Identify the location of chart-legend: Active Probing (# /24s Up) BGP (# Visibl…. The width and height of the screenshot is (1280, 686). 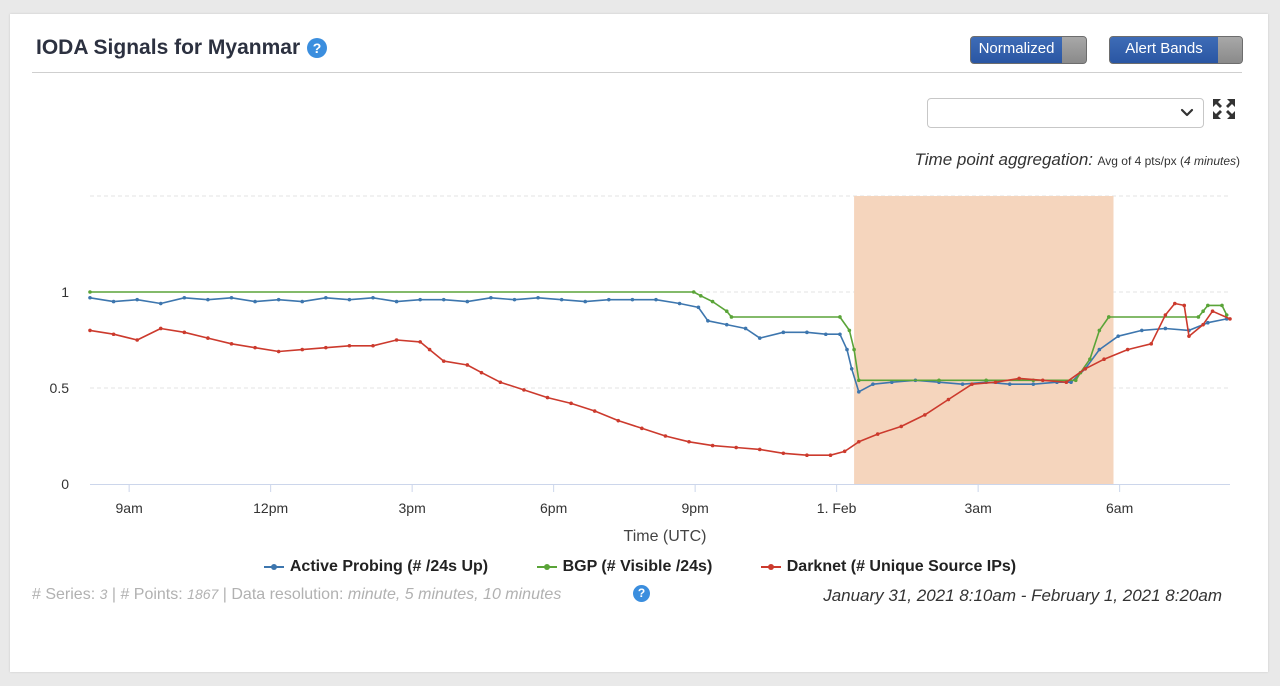
(640, 567).